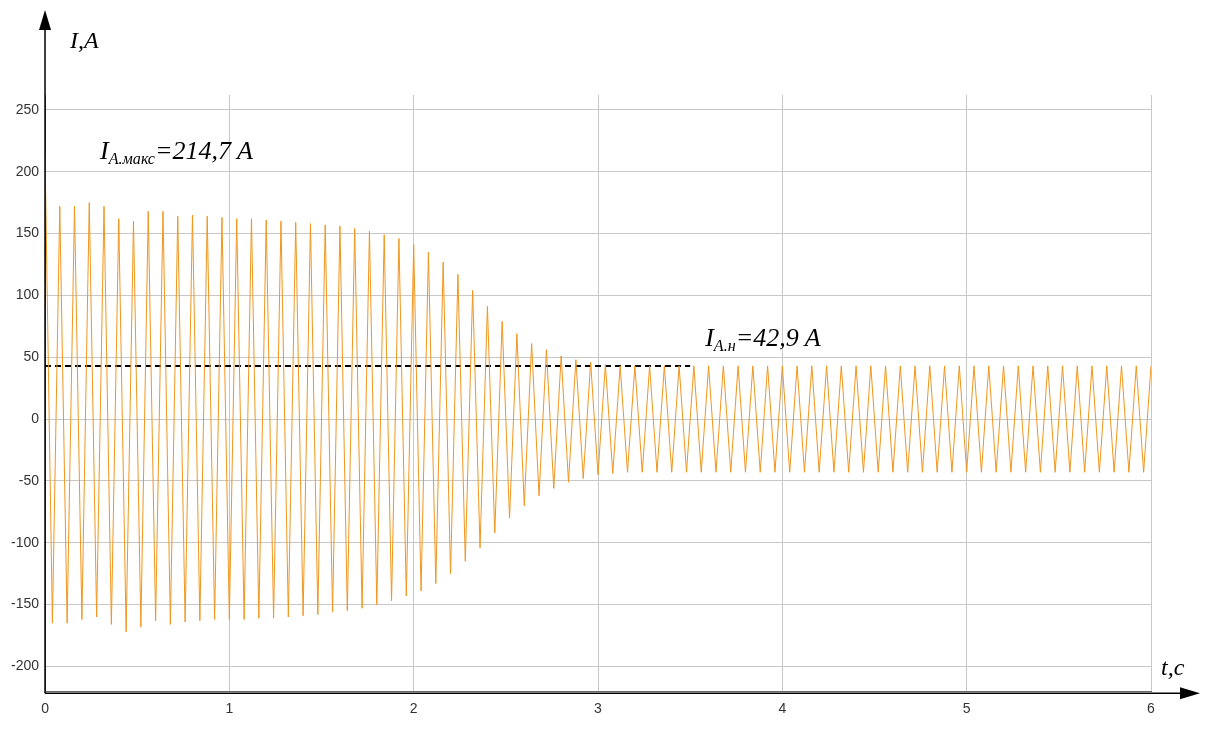  What do you see at coordinates (1151, 708) in the screenshot?
I see `x-tick-label: 6` at bounding box center [1151, 708].